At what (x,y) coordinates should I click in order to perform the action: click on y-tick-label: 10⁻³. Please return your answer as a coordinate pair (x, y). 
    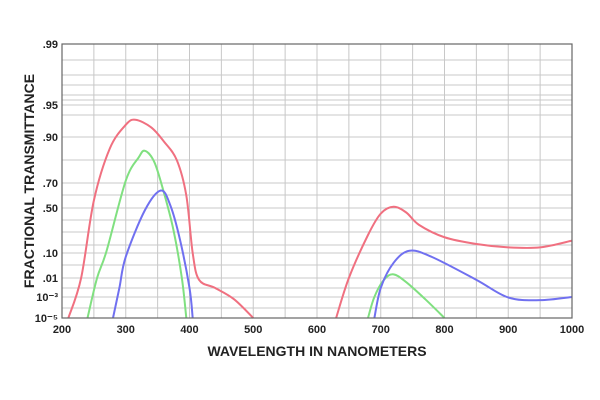
    Looking at the image, I should click on (47, 298).